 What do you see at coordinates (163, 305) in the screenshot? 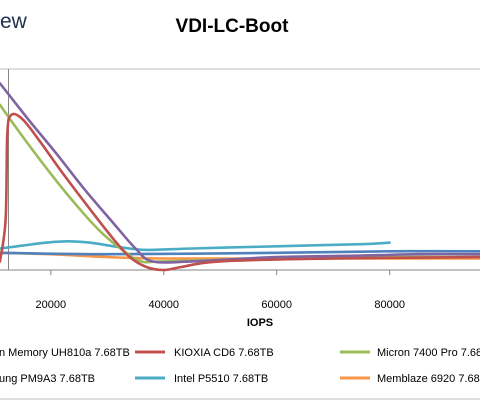
I see `x-tick-label: 40000` at bounding box center [163, 305].